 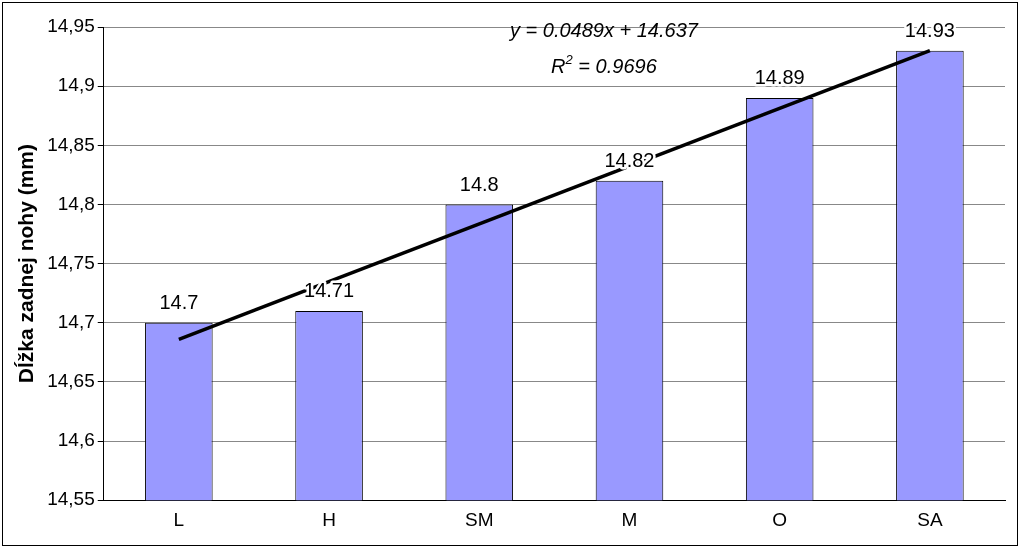 I want to click on y-tick-label: 14,8, so click(x=76, y=203).